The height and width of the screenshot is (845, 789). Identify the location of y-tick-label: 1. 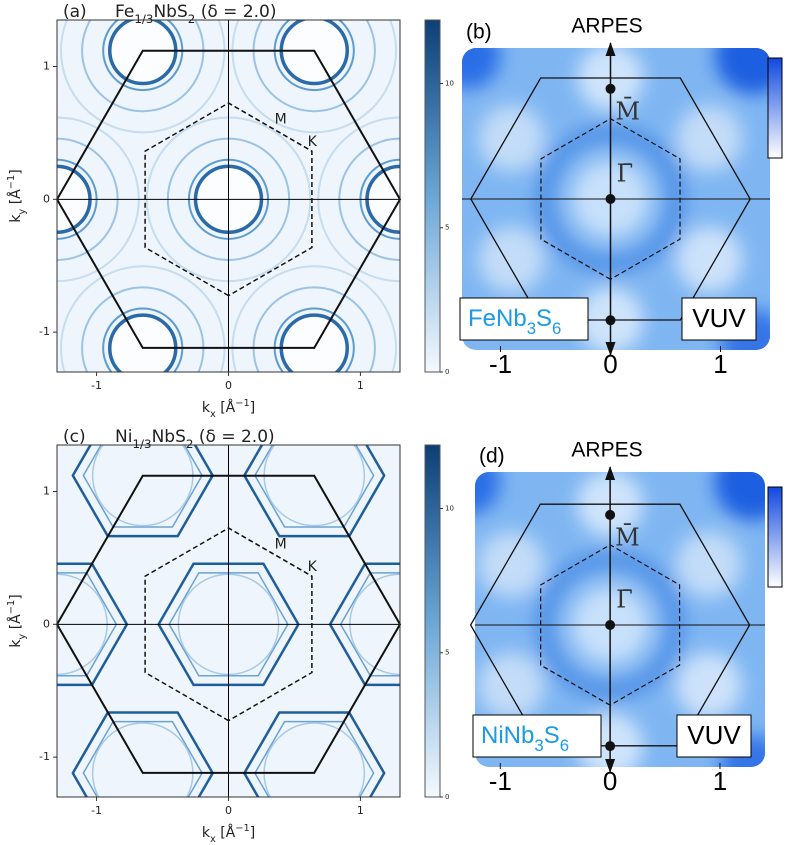
(46, 65).